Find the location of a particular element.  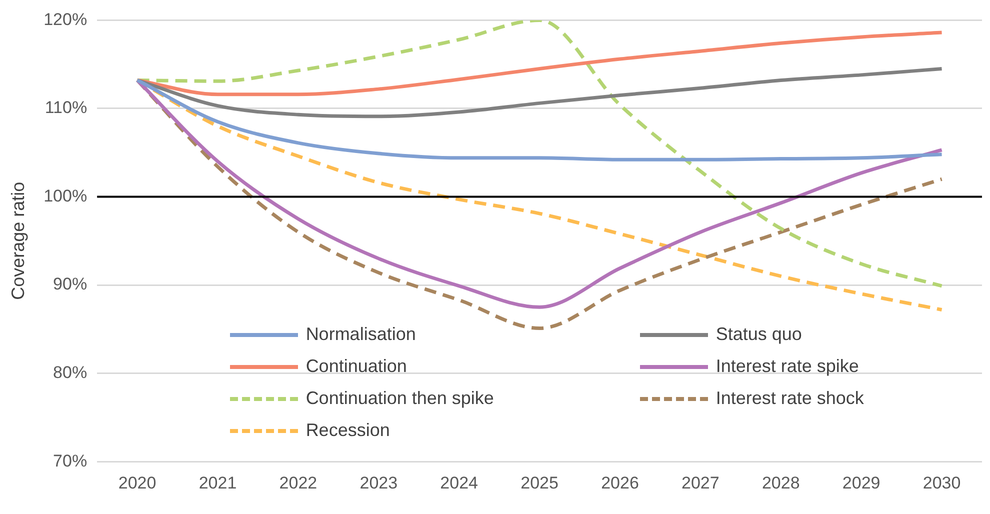

legend-label: Interest rate shock is located at coordinates (790, 399).